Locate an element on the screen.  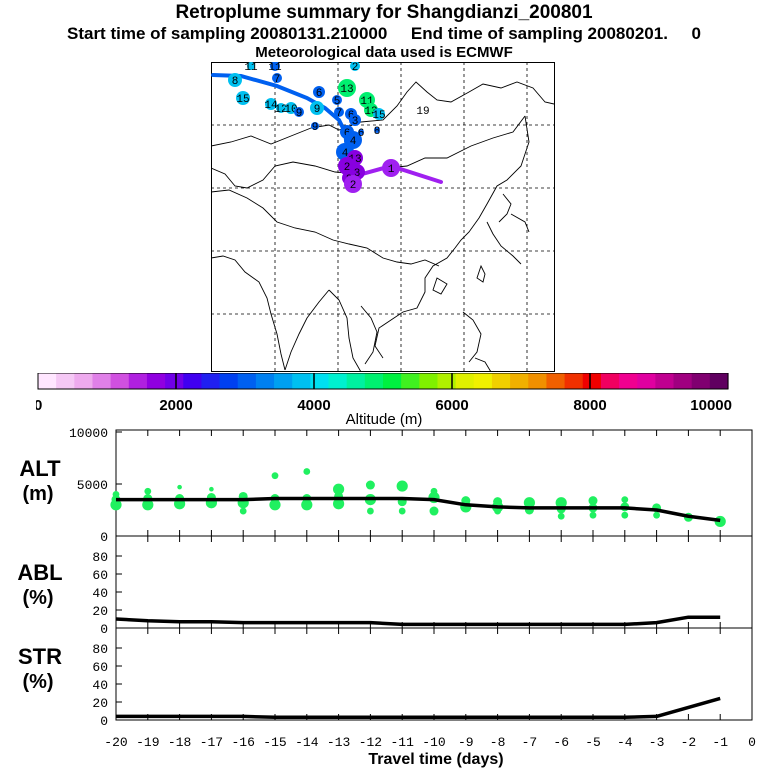
str-series-line is located at coordinates (418, 708).